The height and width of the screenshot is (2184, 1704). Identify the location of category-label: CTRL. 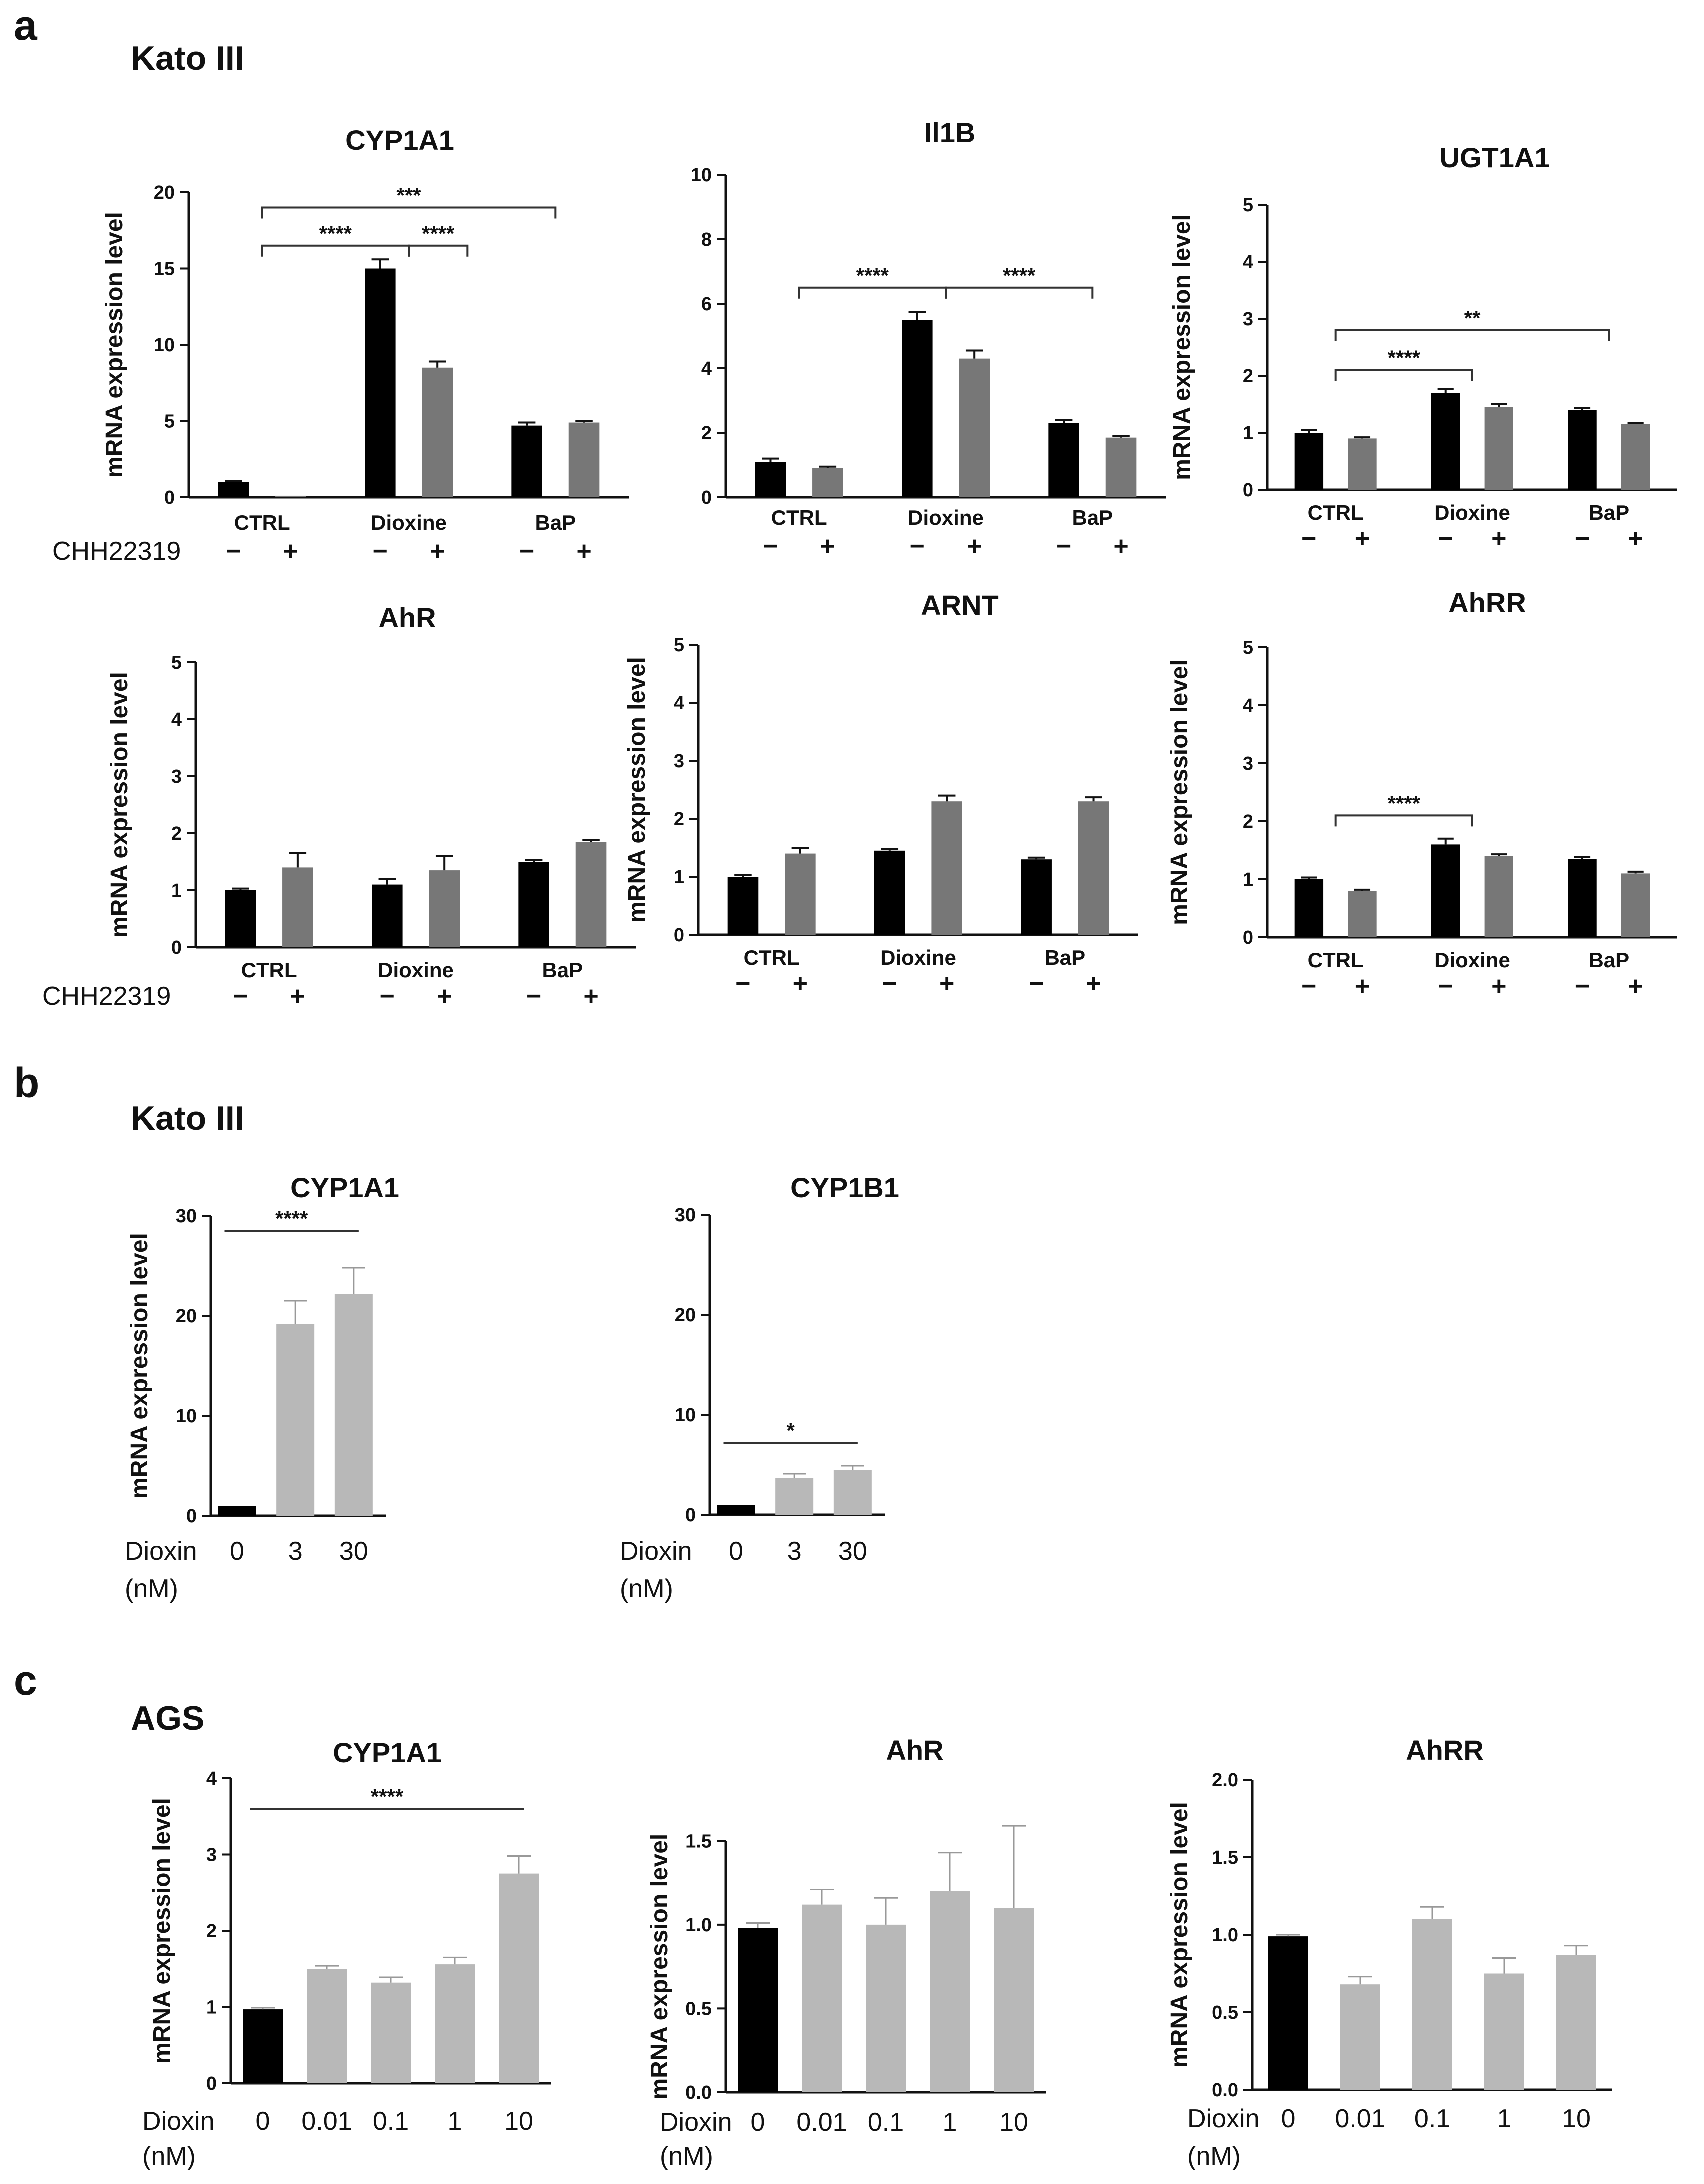
(262, 522).